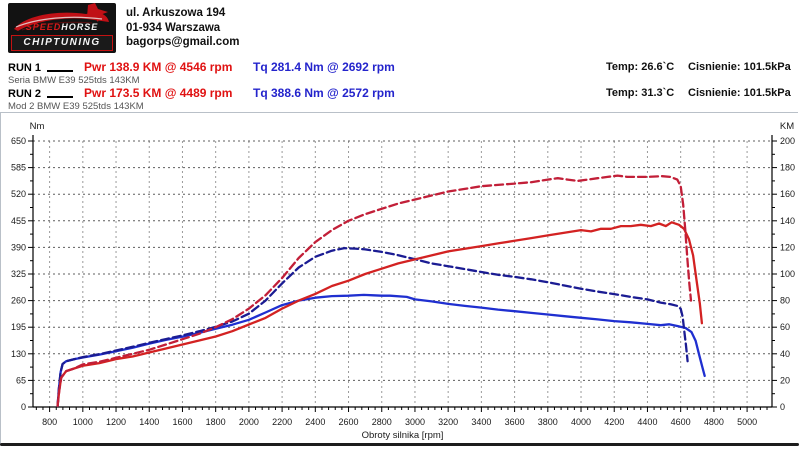 This screenshot has width=800, height=449. I want to click on y-right-tick-labels: 0 20 40 60 80 100 120 140 160 180 200, so click(787, 274).